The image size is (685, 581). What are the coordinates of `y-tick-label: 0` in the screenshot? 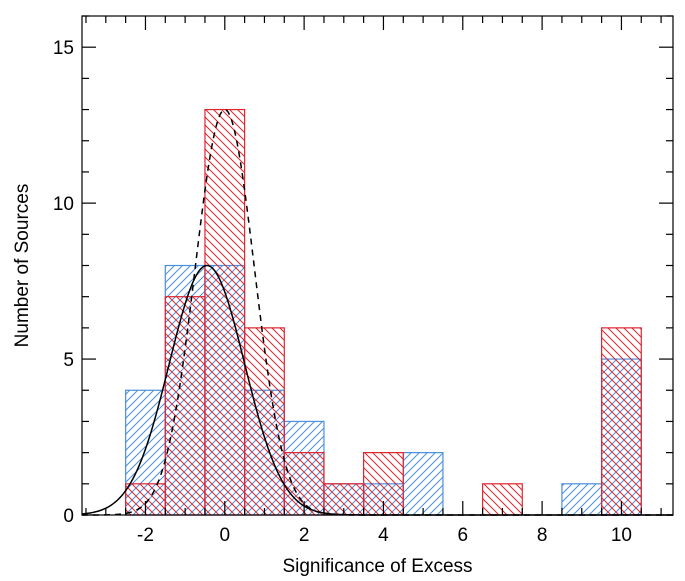 It's located at (68, 516).